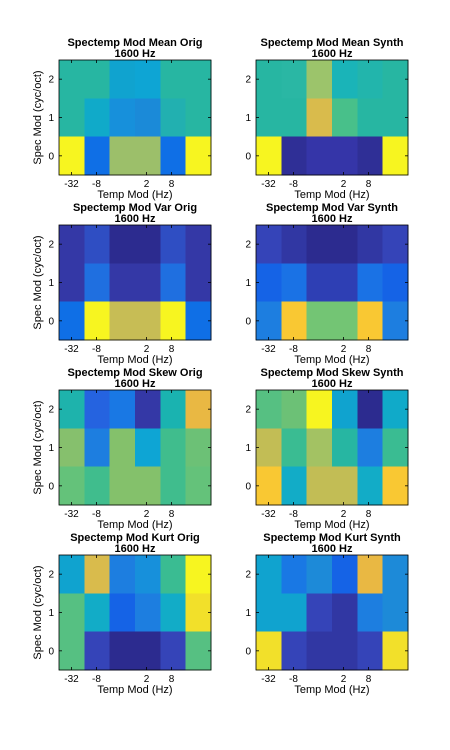 This screenshot has width=450, height=750. Describe the element at coordinates (332, 208) in the screenshot. I see `chart-title: Spectemp Mod Var Synth` at that location.